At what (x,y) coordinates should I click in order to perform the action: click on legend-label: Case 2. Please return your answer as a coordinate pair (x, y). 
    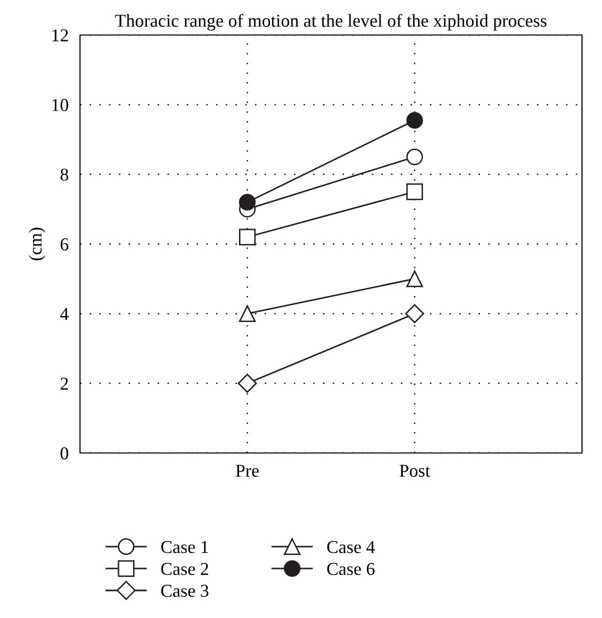
    Looking at the image, I should click on (184, 569).